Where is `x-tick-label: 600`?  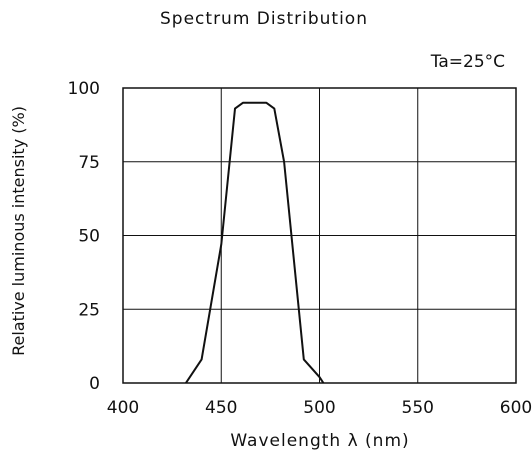 x-tick-label: 600 is located at coordinates (516, 408).